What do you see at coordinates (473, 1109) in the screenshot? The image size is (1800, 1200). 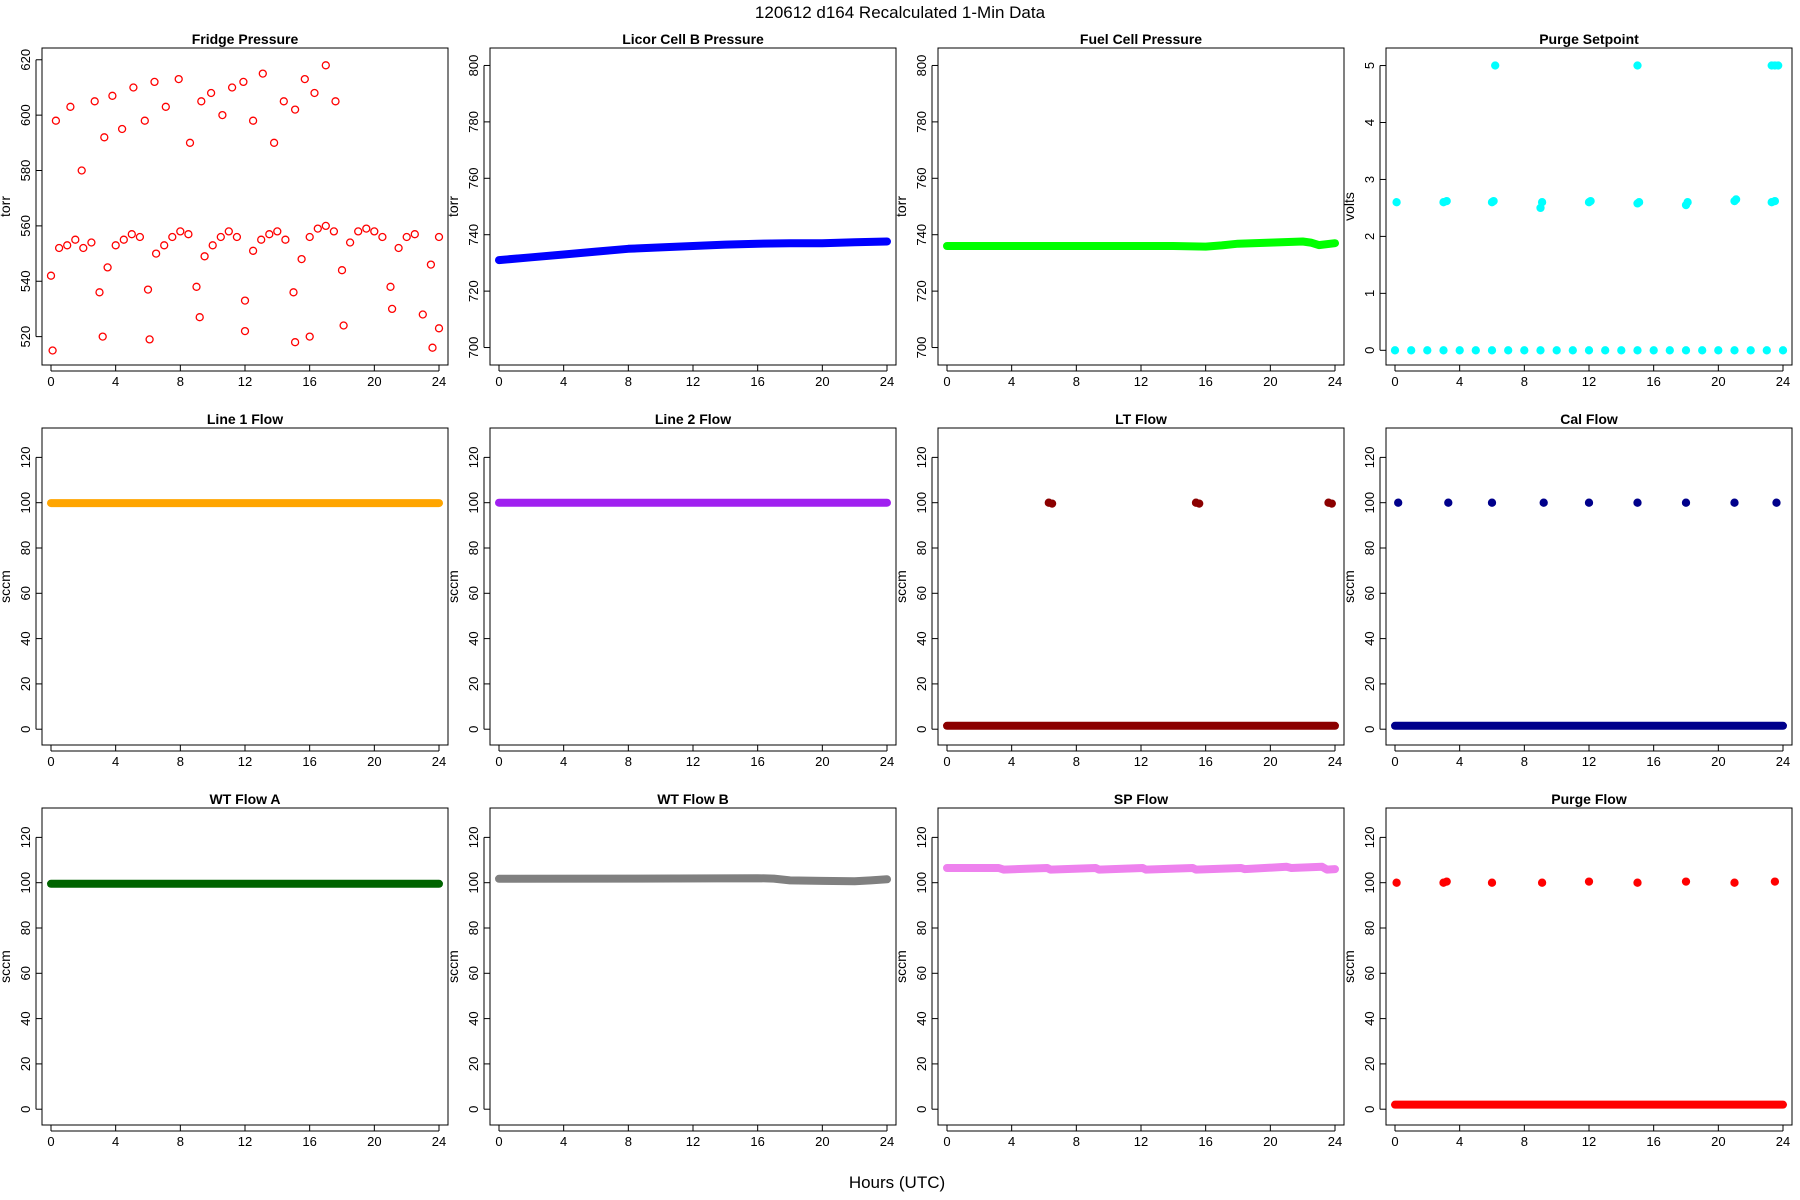 I see `panel-wt-flow-b-ytick-label: 0` at bounding box center [473, 1109].